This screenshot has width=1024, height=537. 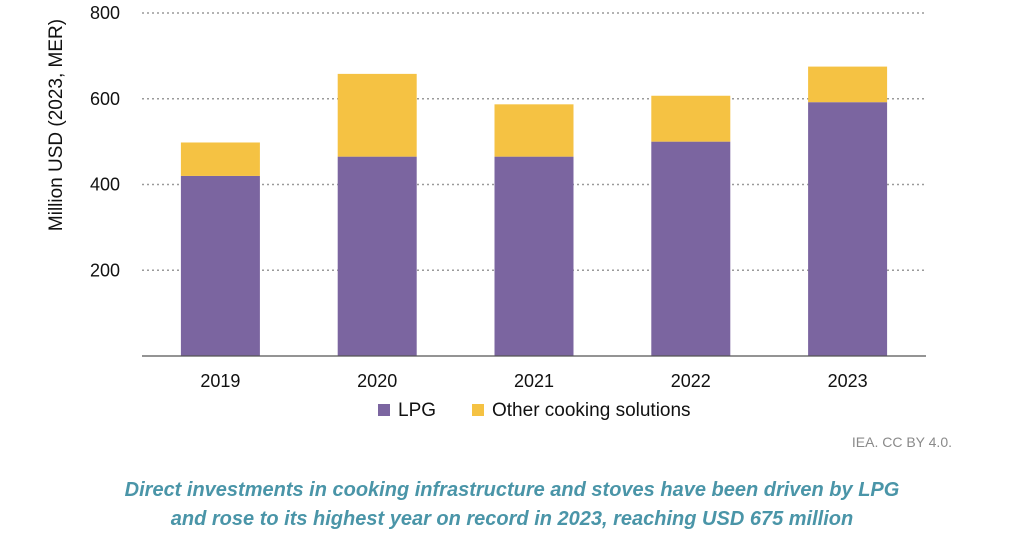 What do you see at coordinates (377, 381) in the screenshot?
I see `x-tick-label: 2020` at bounding box center [377, 381].